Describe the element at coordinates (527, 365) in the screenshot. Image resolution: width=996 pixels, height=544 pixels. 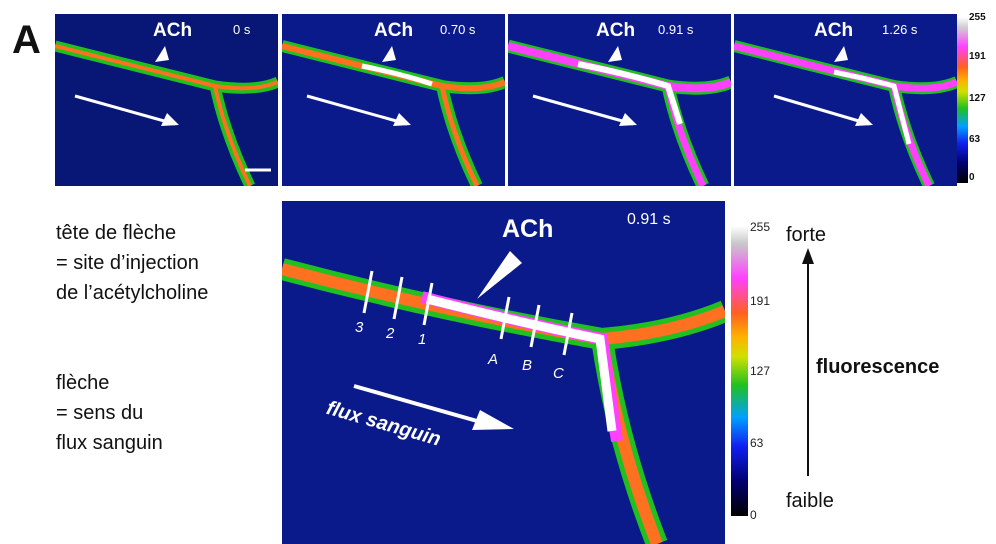
I see `cut-label: B` at that location.